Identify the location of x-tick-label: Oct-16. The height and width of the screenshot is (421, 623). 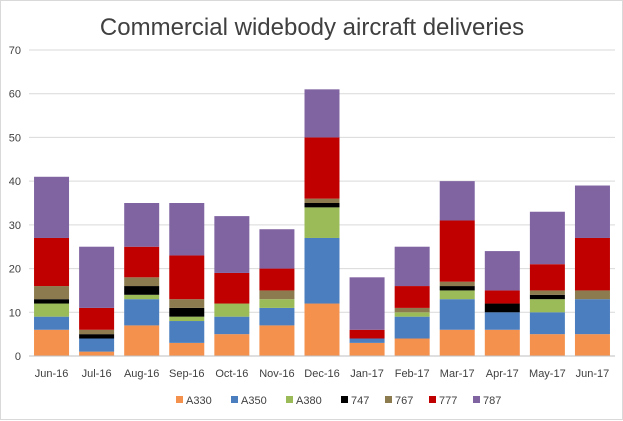
(231, 374).